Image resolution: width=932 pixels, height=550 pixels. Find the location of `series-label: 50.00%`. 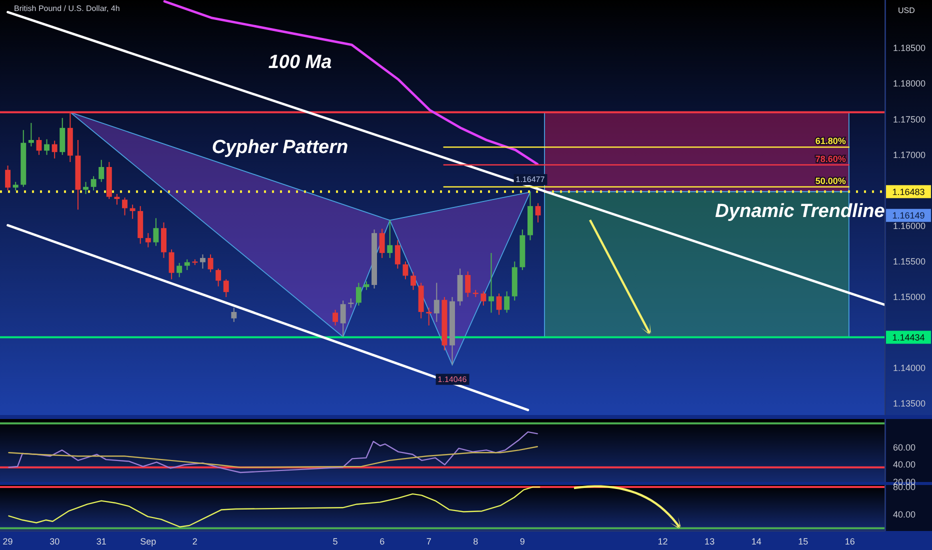

series-label: 50.00% is located at coordinates (830, 181).